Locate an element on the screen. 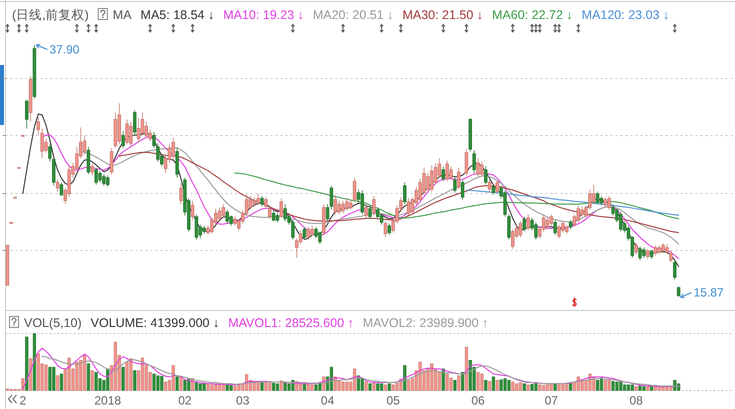 The width and height of the screenshot is (735, 409). x-tick-label: 02 is located at coordinates (185, 401).